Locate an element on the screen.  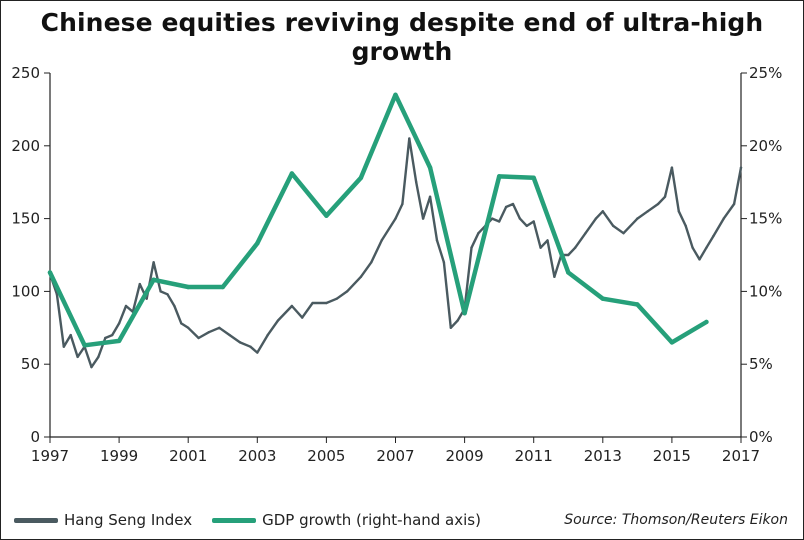
x-tick-label: 1997 is located at coordinates (50, 456).